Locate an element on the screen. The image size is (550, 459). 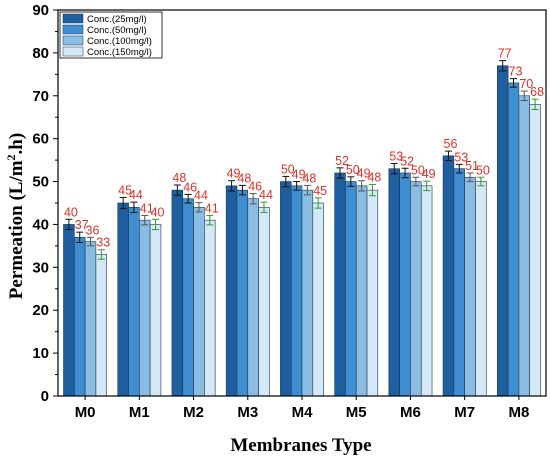
legend-label: Conc.(100mg/l) is located at coordinates (119, 41).